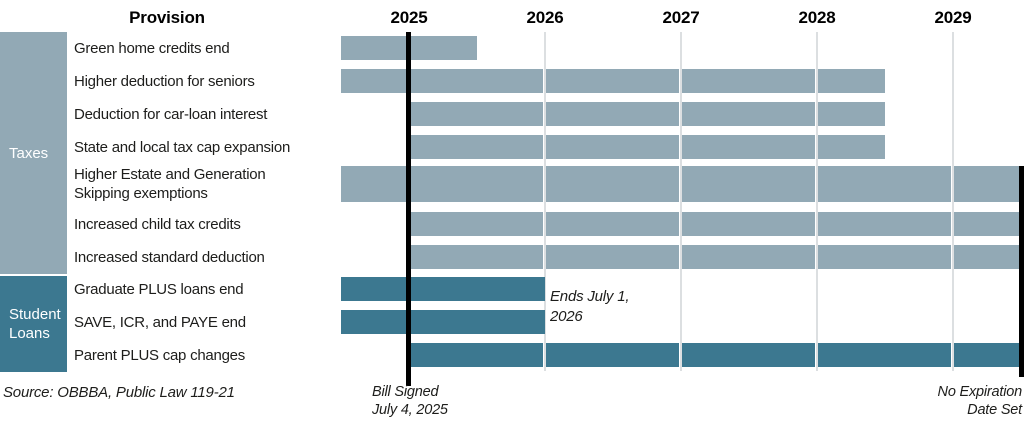 The height and width of the screenshot is (425, 1024). I want to click on provision-row-label-line: SAVE, ICR, and PAYE end, so click(160, 322).